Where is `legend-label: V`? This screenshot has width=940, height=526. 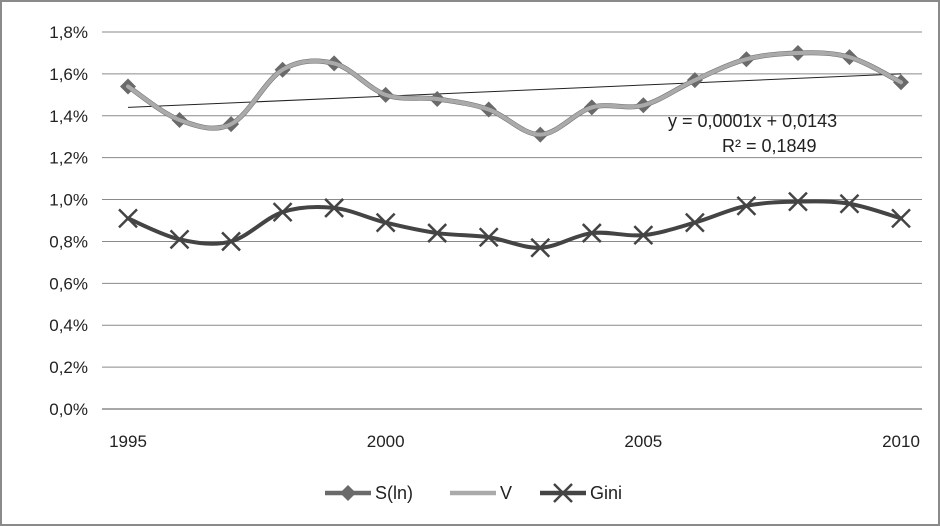 legend-label: V is located at coordinates (506, 493).